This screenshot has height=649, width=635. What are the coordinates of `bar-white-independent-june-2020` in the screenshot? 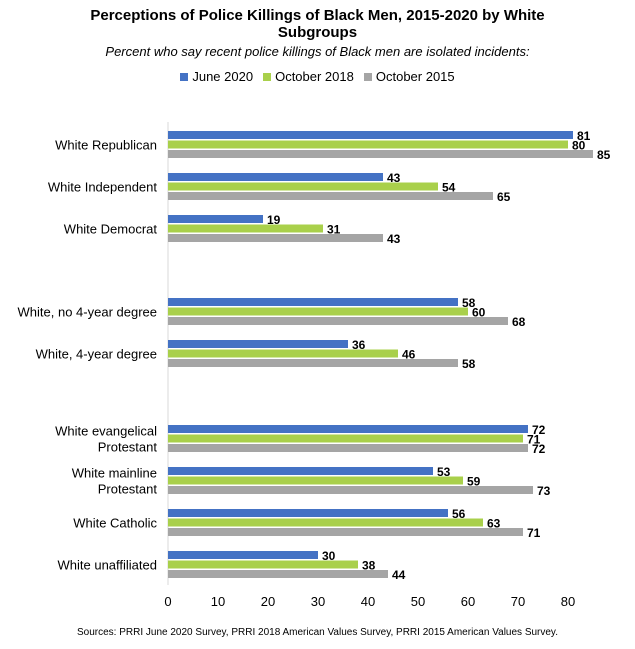 It's located at (275, 177).